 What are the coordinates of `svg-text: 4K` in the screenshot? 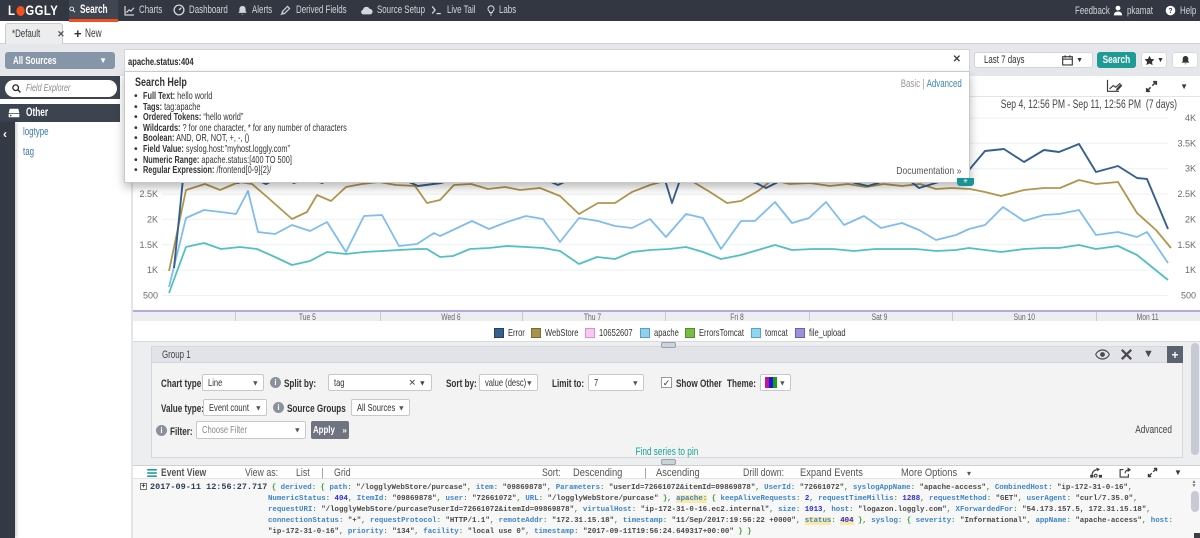 It's located at (1190, 118).